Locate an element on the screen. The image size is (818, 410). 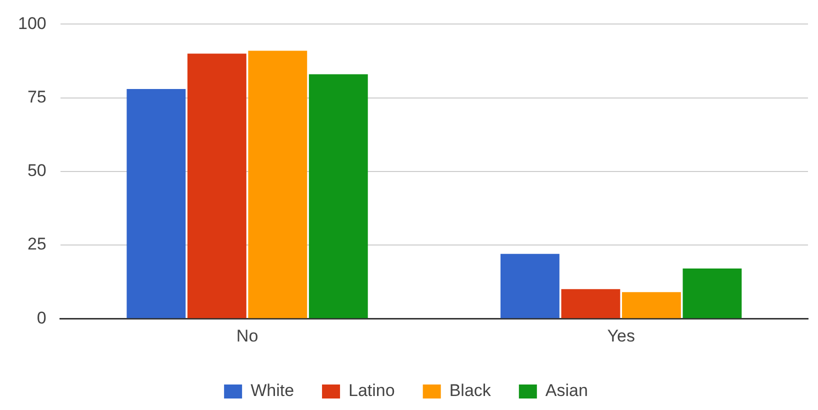
legend-label: White is located at coordinates (272, 390).